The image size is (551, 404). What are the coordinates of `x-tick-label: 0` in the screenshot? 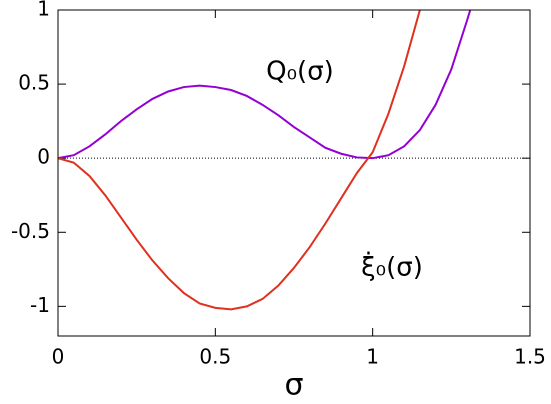 It's located at (58, 357).